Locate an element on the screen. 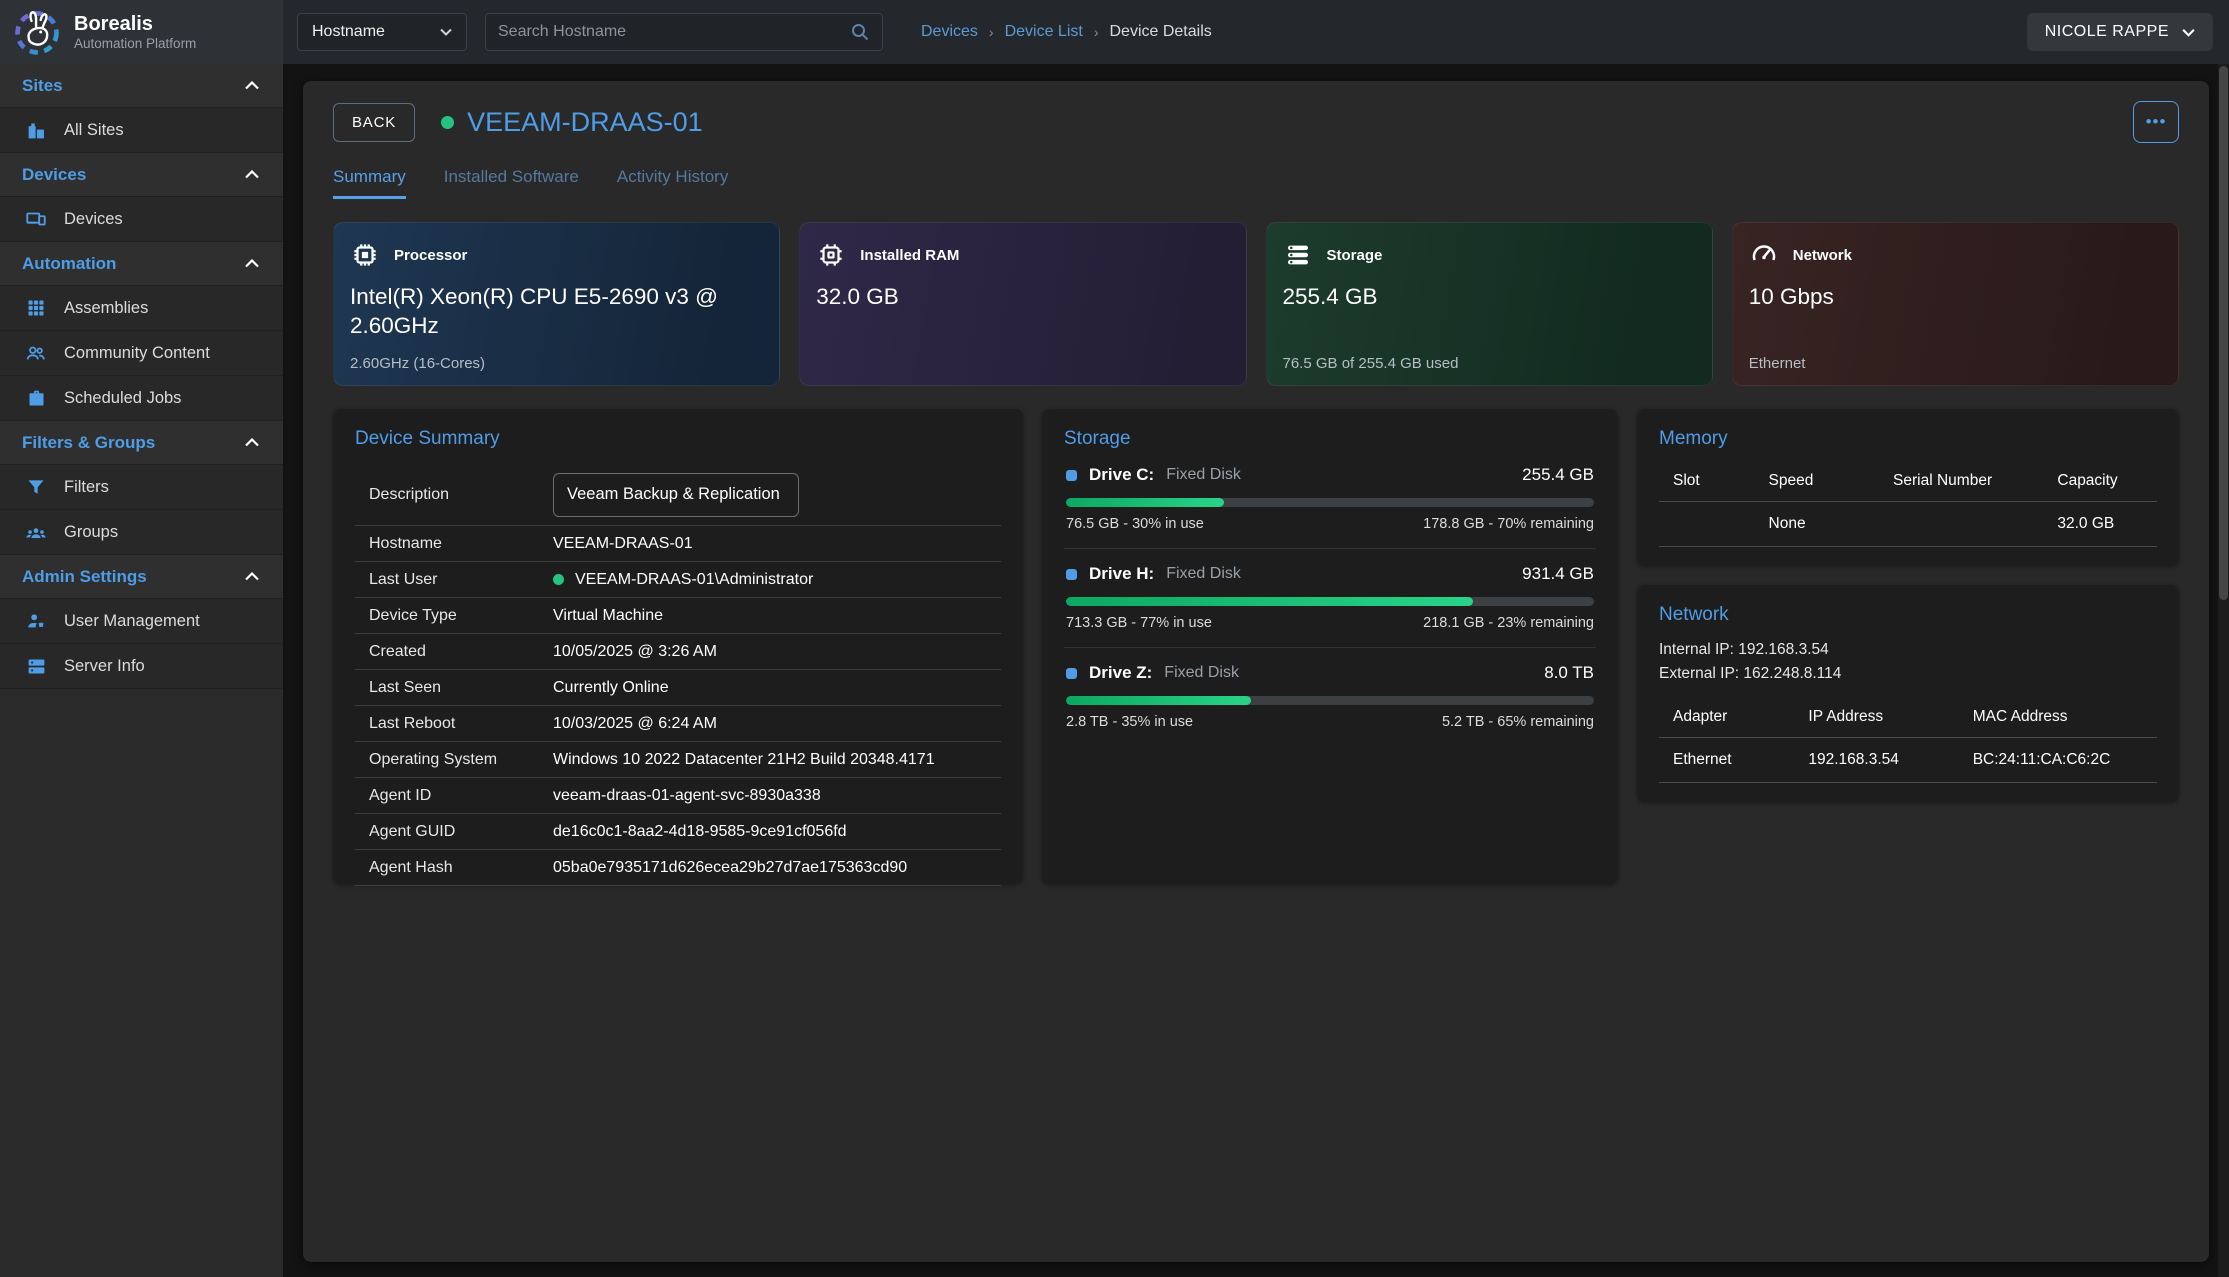 Image resolution: width=2229 pixels, height=1277 pixels. row-value: 05ba0e7935171d626ecea29b27d7ae175363cd90 is located at coordinates (730, 867).